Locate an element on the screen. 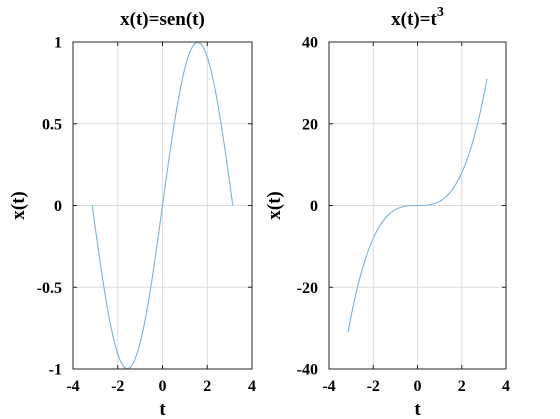 Image resolution: width=560 pixels, height=419 pixels. y-tick-label: -40 is located at coordinates (307, 370).